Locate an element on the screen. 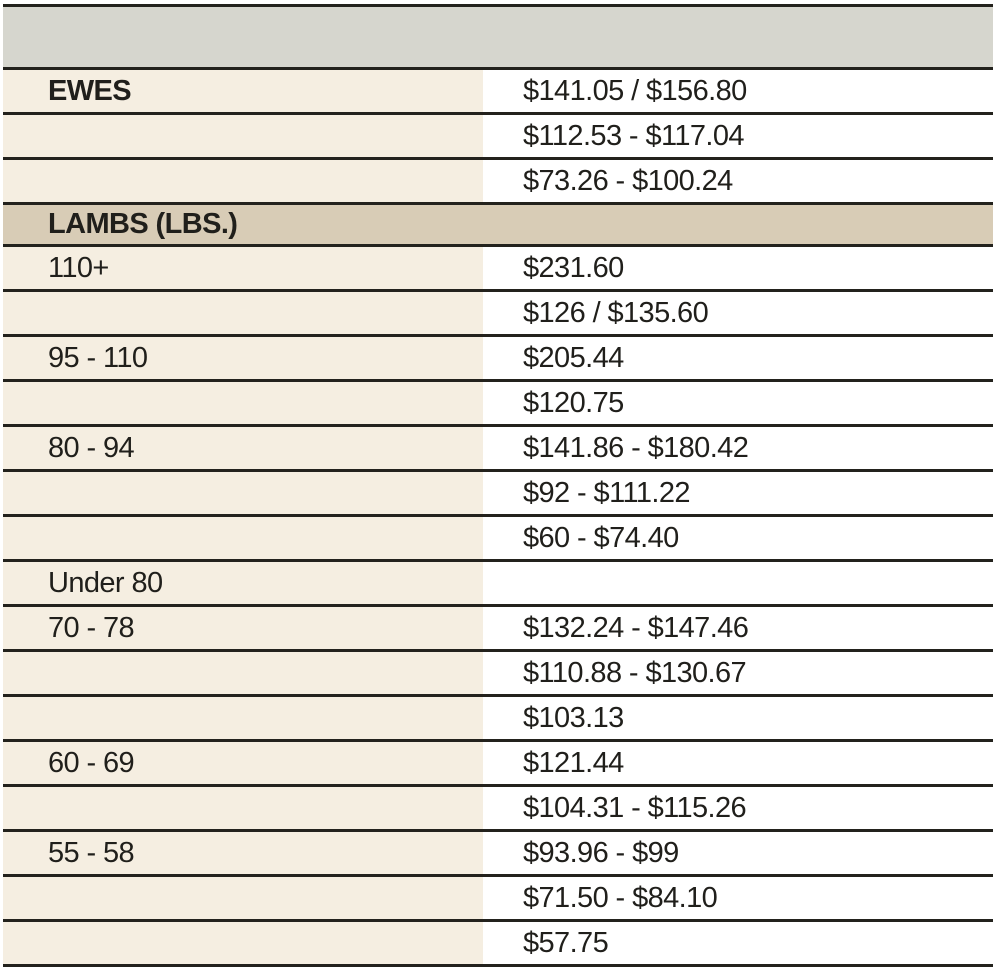  section-band-label: LAMBS (LBS.) is located at coordinates (143, 224).